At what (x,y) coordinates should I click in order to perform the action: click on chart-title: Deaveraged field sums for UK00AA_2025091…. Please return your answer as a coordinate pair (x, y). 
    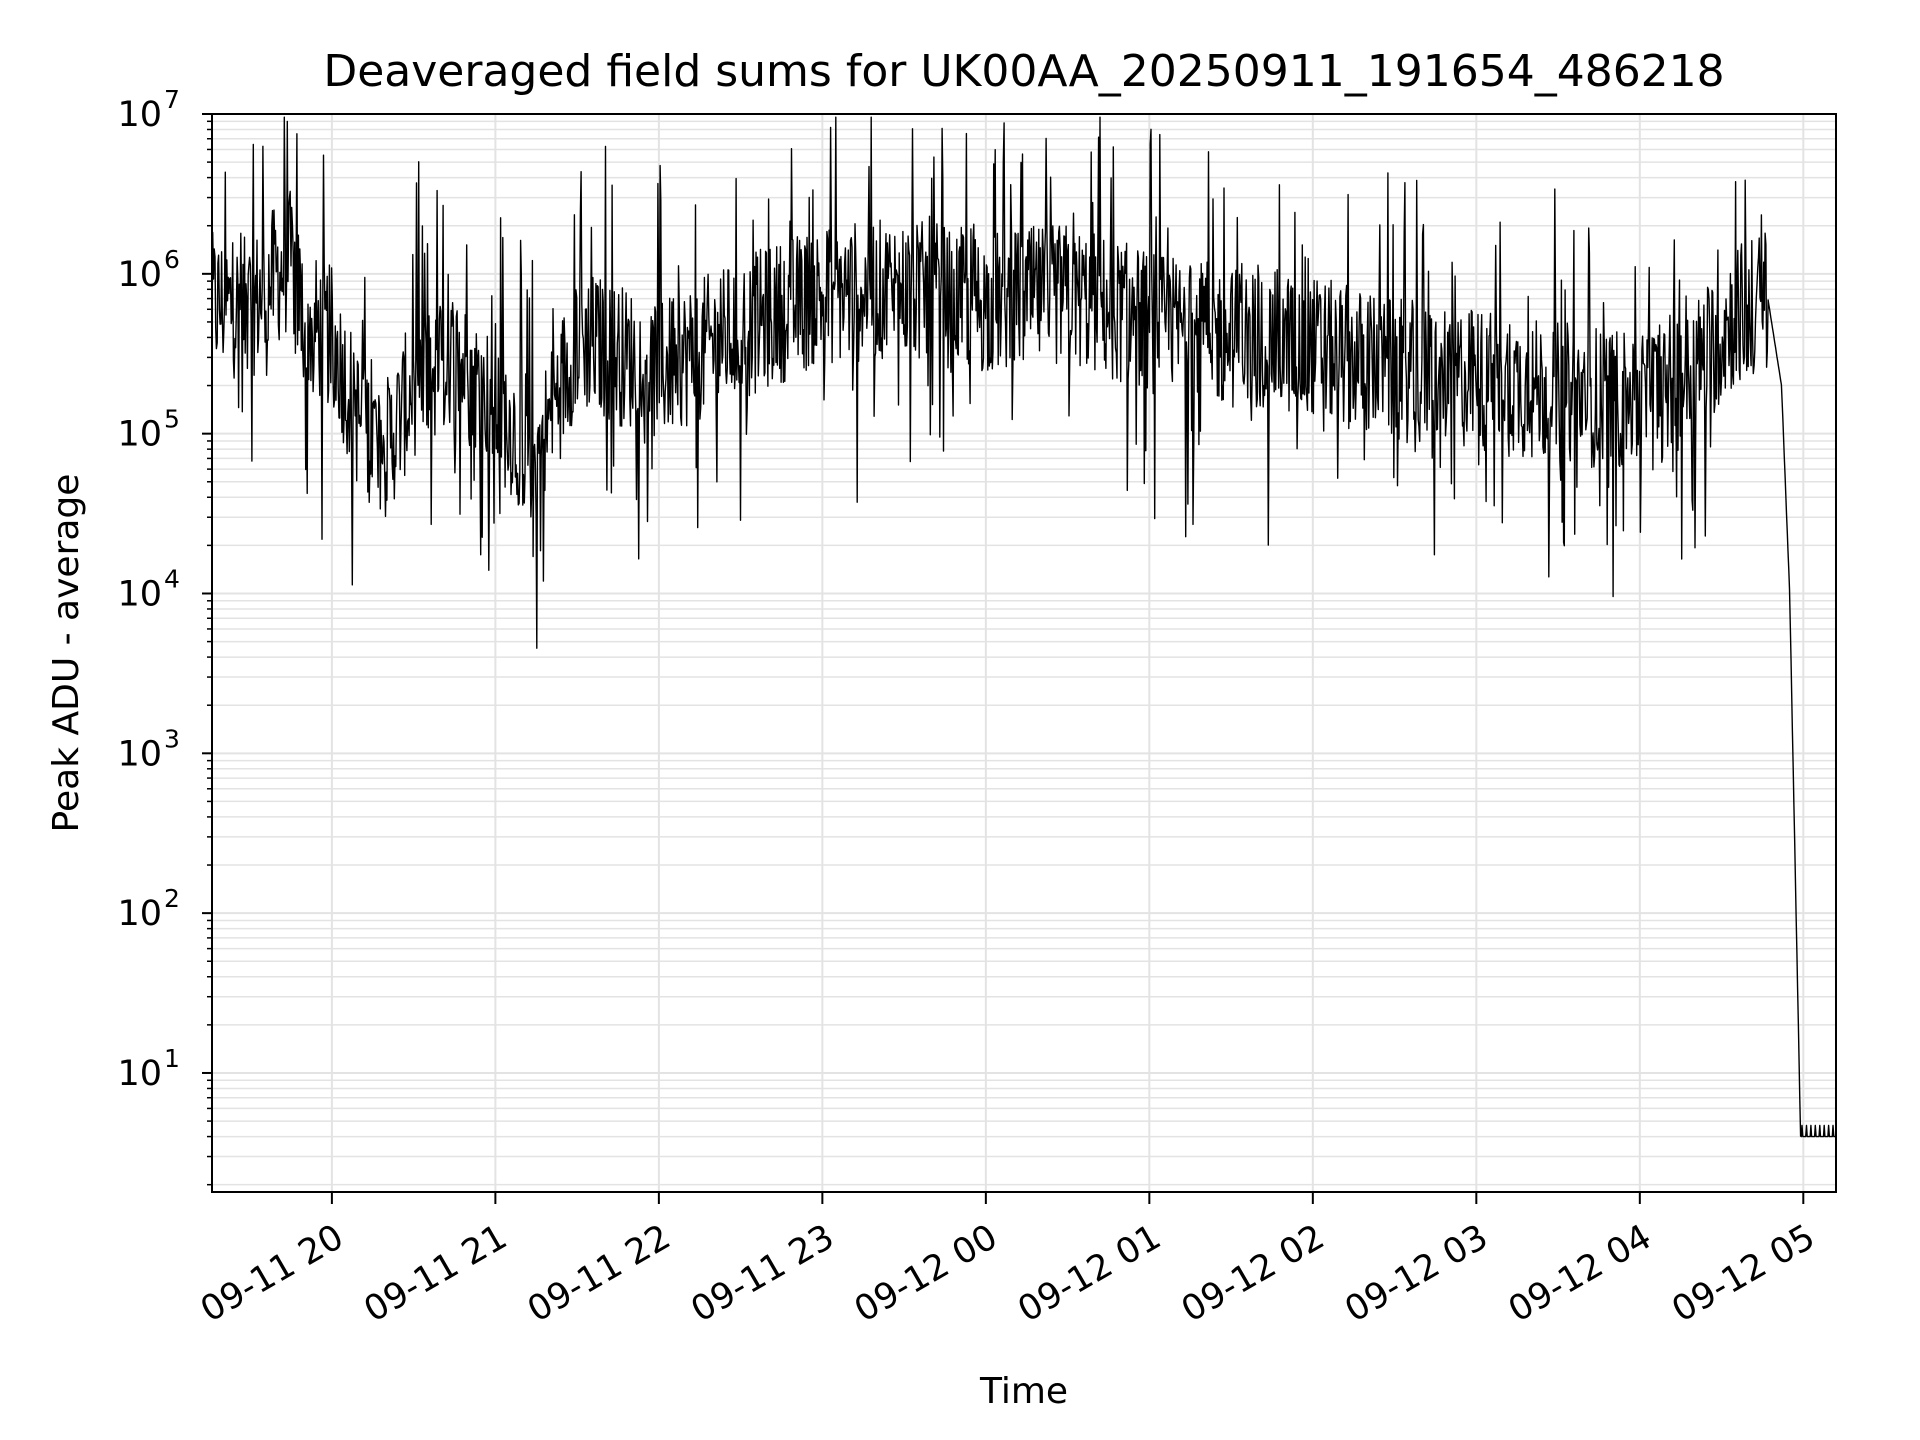
    Looking at the image, I should click on (1023, 71).